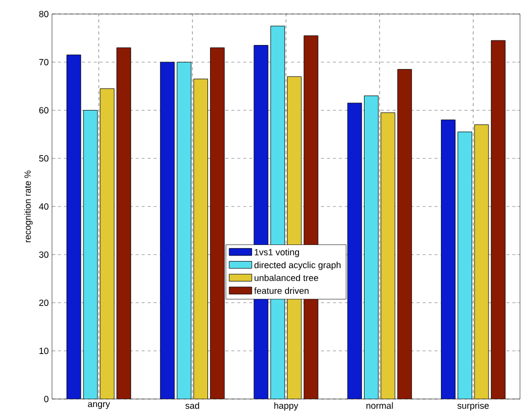  Describe the element at coordinates (43, 62) in the screenshot. I see `y-tick-label: 70` at that location.